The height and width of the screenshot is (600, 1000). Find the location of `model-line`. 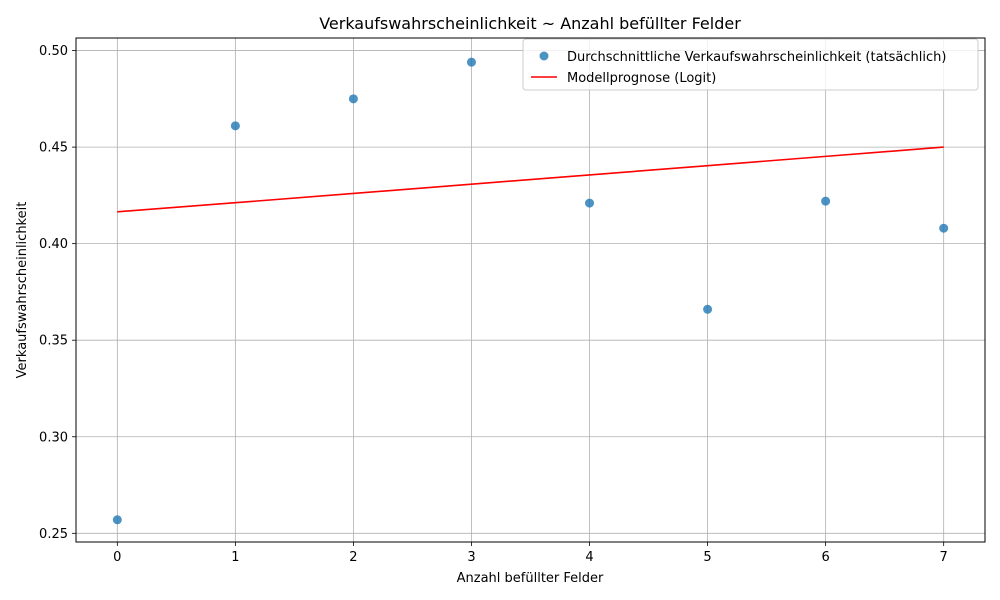

model-line is located at coordinates (530, 179).